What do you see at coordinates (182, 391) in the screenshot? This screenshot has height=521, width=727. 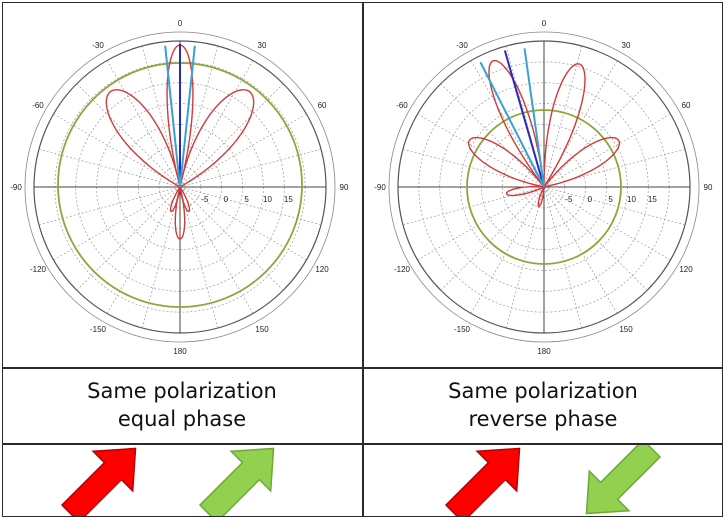 I see `caption-left-line1: Same polarization` at bounding box center [182, 391].